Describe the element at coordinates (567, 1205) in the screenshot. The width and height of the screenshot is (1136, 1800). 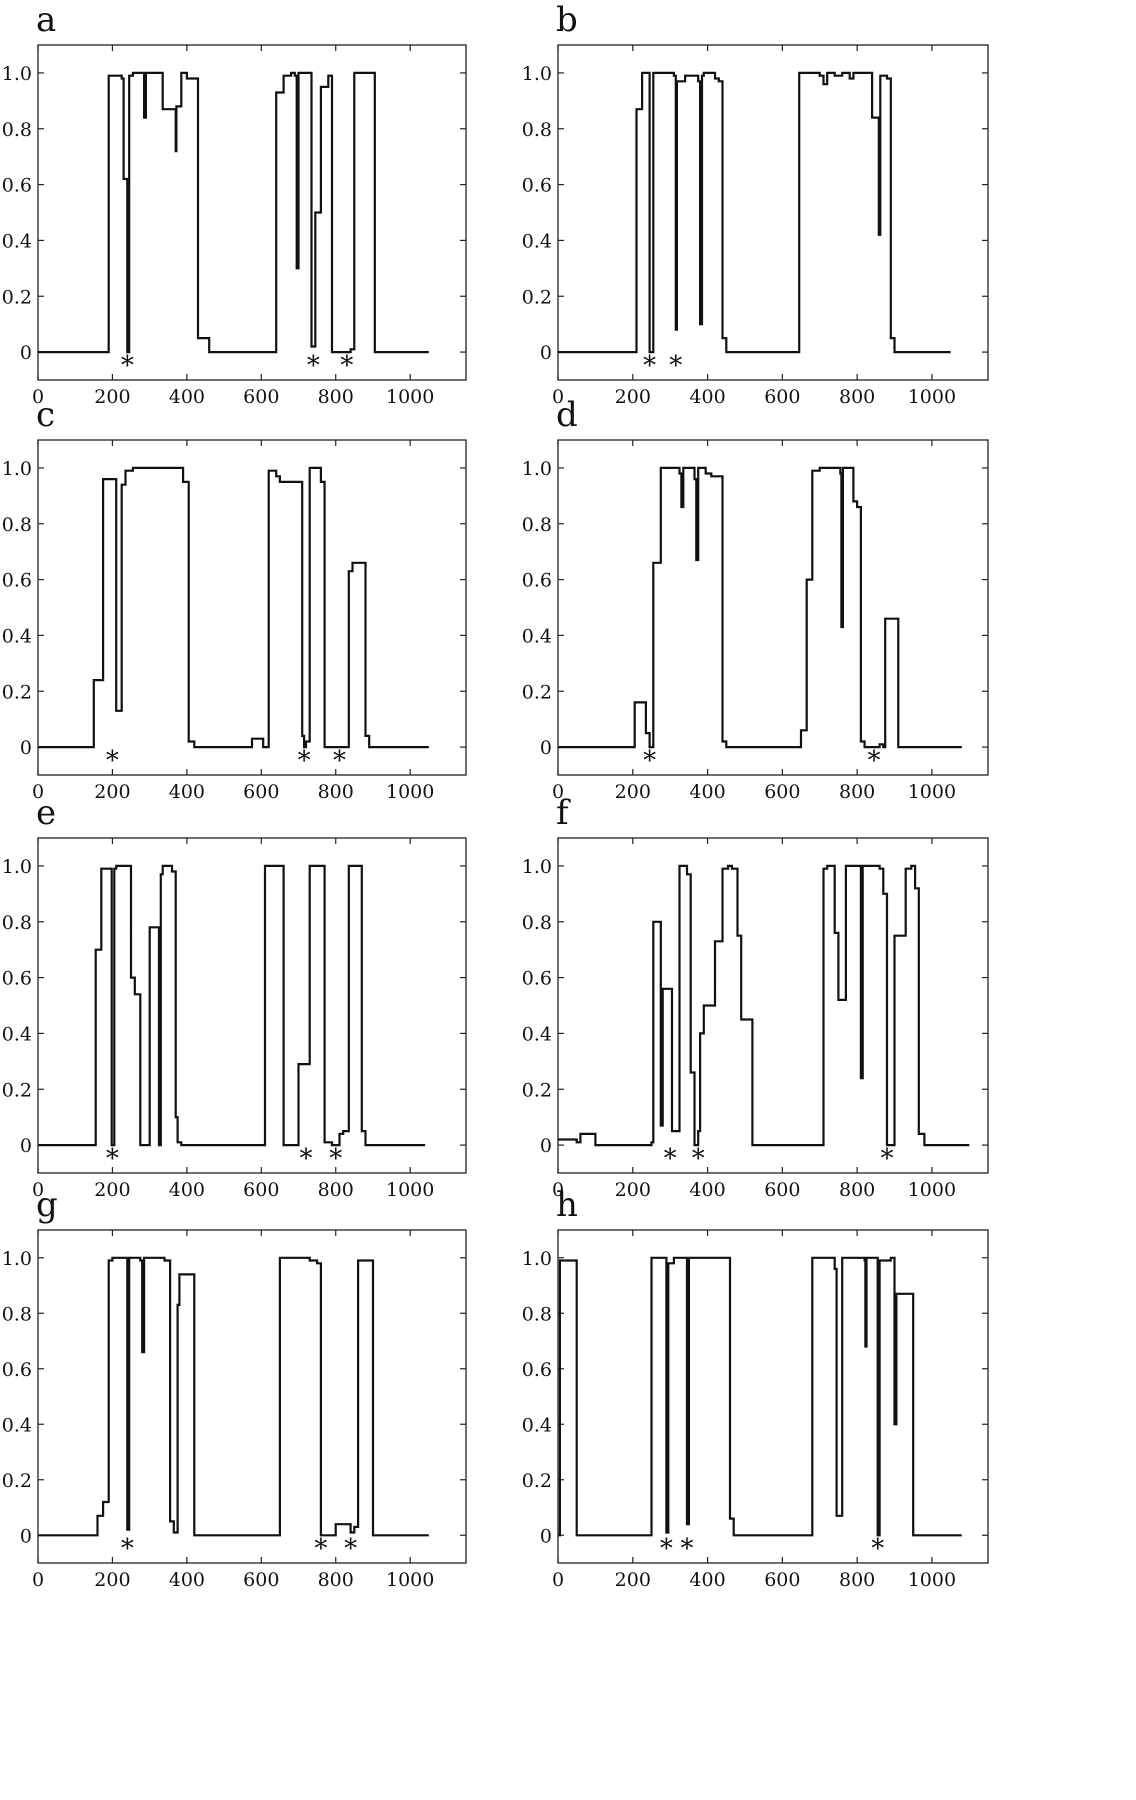
I see `panel-letter: h` at that location.